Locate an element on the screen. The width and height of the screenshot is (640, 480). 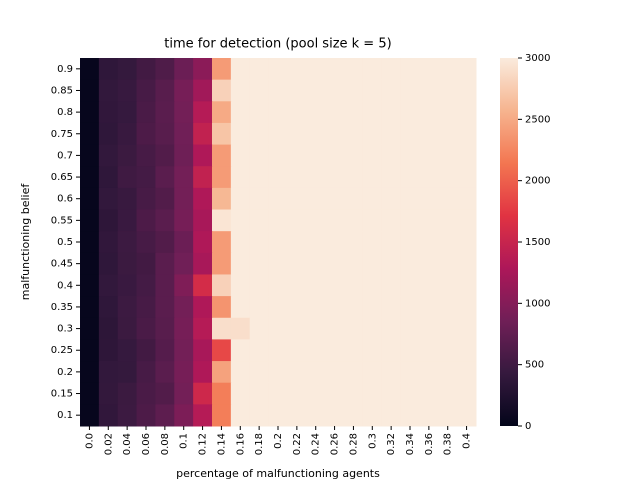
x-tick-label: 0.22 is located at coordinates (297, 444).